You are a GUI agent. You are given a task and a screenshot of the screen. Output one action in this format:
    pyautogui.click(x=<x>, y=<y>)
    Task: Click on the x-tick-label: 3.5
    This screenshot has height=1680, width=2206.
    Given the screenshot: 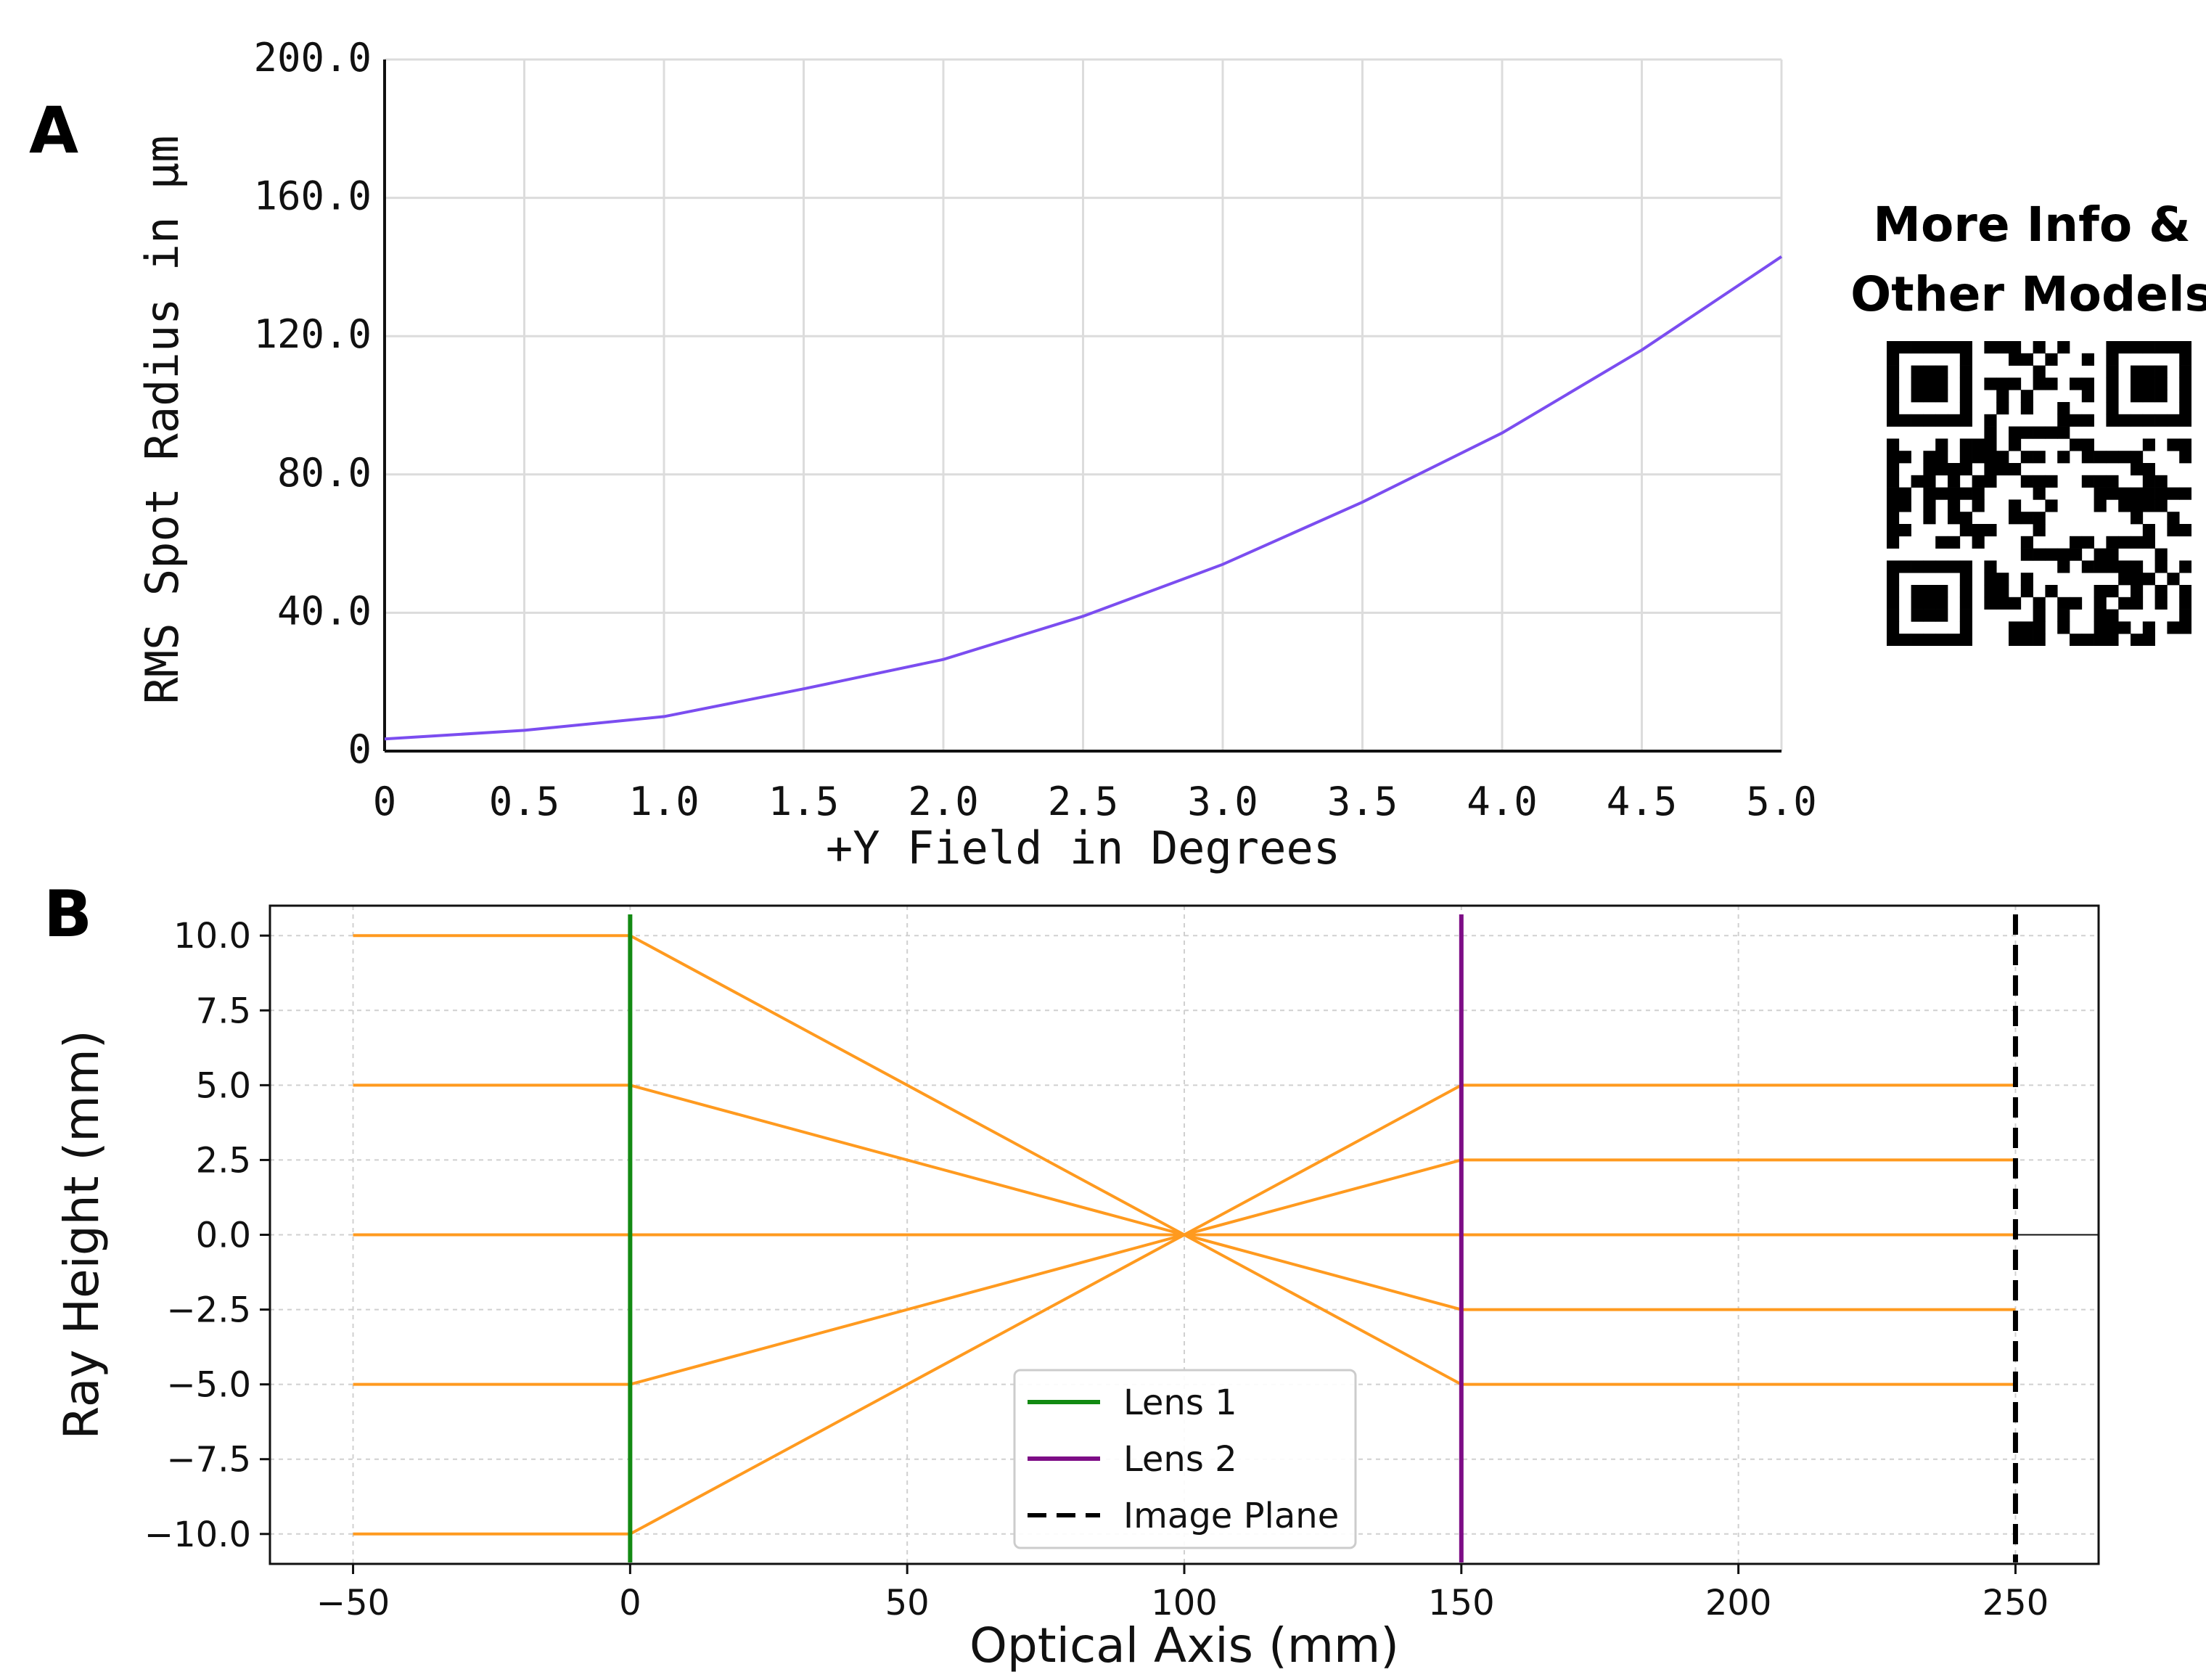 What is the action you would take?
    pyautogui.click(x=1362, y=802)
    